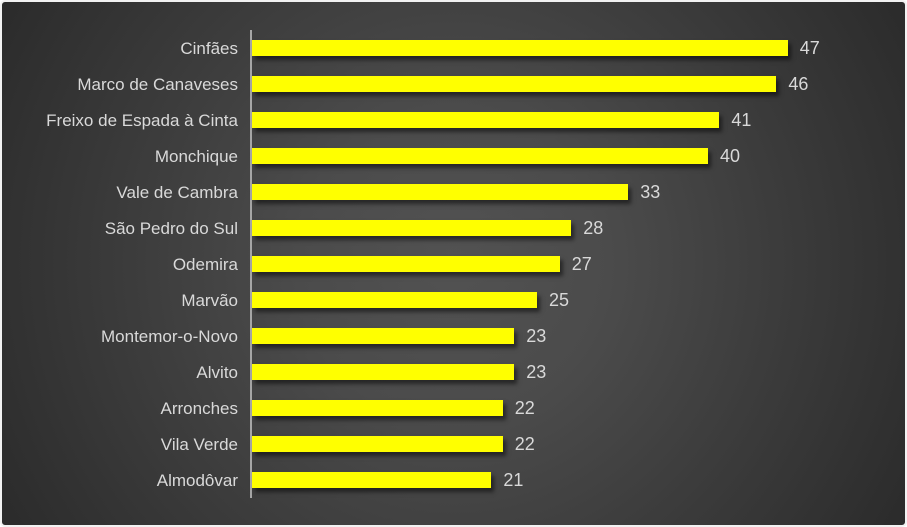 The height and width of the screenshot is (527, 907). I want to click on chart-row: São Pedro do Sul 28, so click(453, 228).